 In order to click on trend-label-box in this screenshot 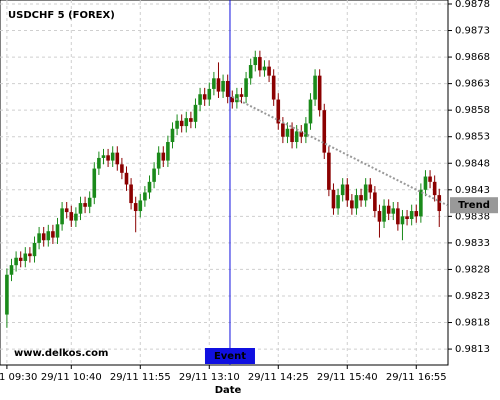, I will do `click(474, 205)`.